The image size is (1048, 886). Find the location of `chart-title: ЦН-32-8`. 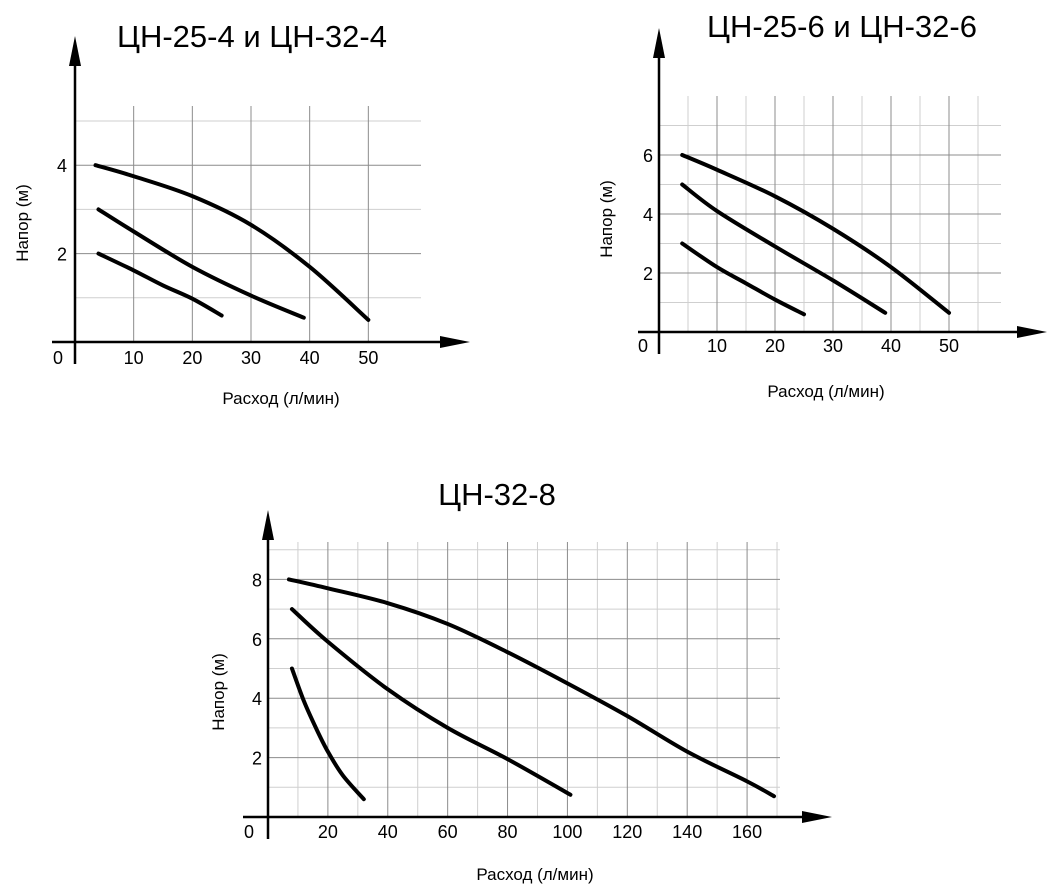

chart-title: ЦН-32-8 is located at coordinates (497, 494).